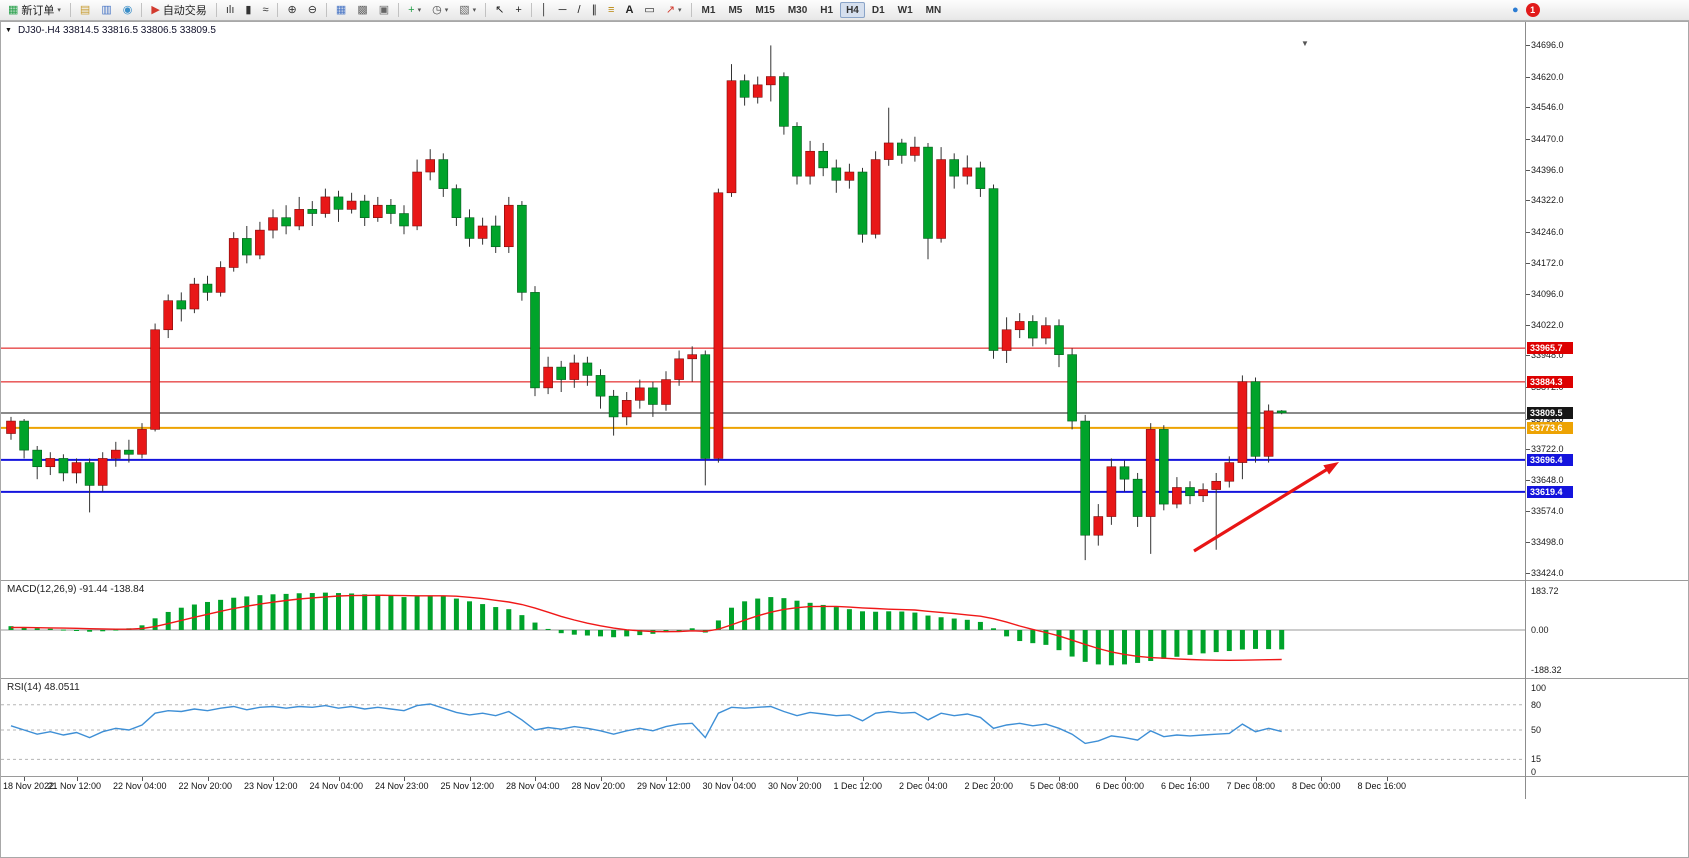 This screenshot has height=858, width=1689. Describe the element at coordinates (611, 10) in the screenshot. I see `fibonacci-button: ≡` at that location.